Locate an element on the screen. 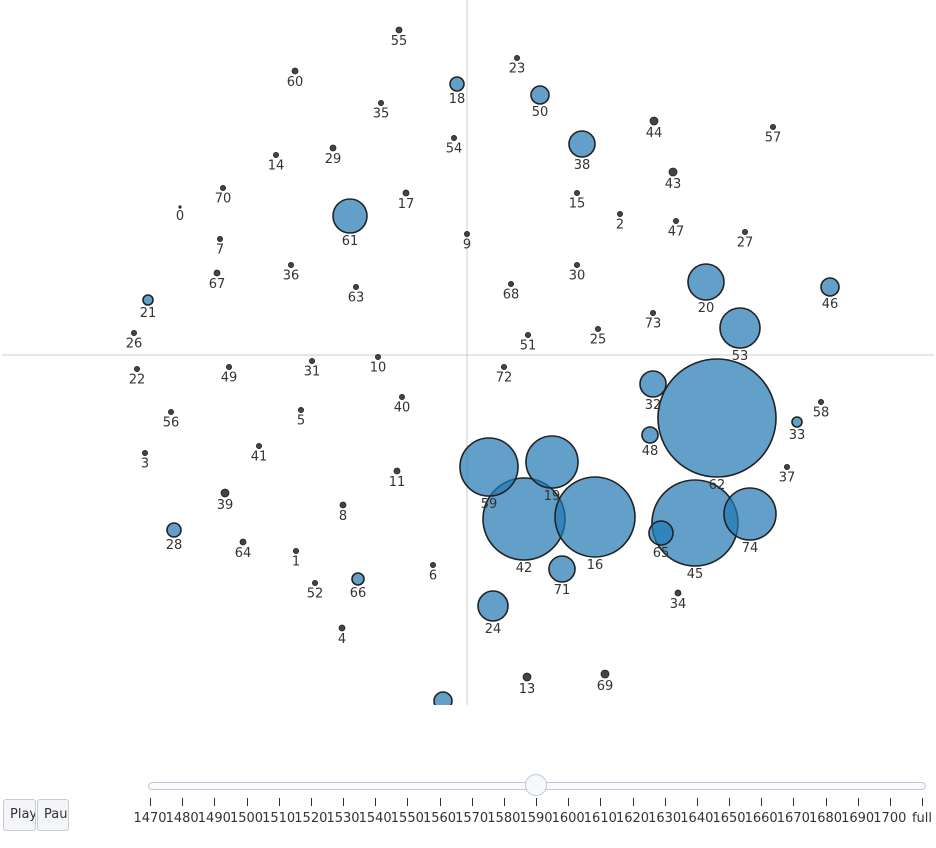 The height and width of the screenshot is (848, 936). slider-step-label: 1660 is located at coordinates (761, 818).